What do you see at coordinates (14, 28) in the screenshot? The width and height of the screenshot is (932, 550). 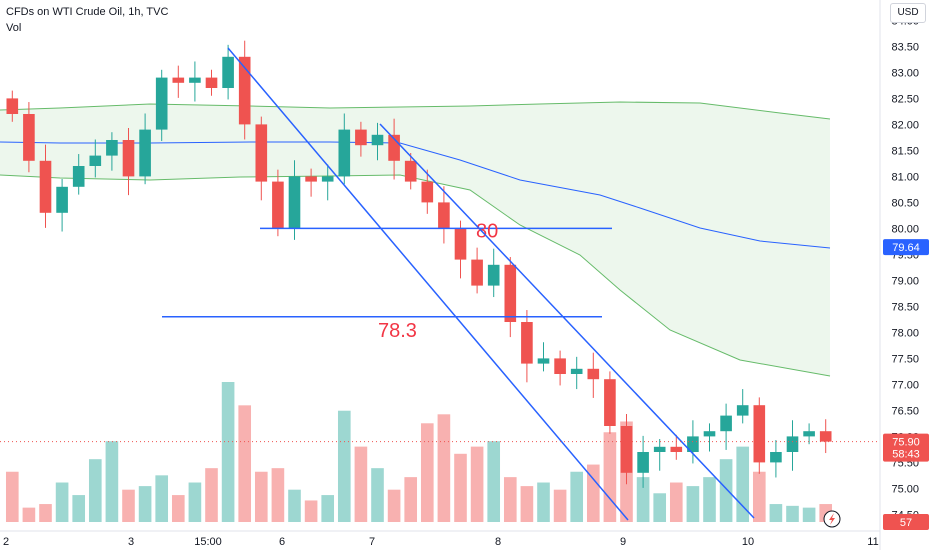 I see `legend-volume: Vol` at bounding box center [14, 28].